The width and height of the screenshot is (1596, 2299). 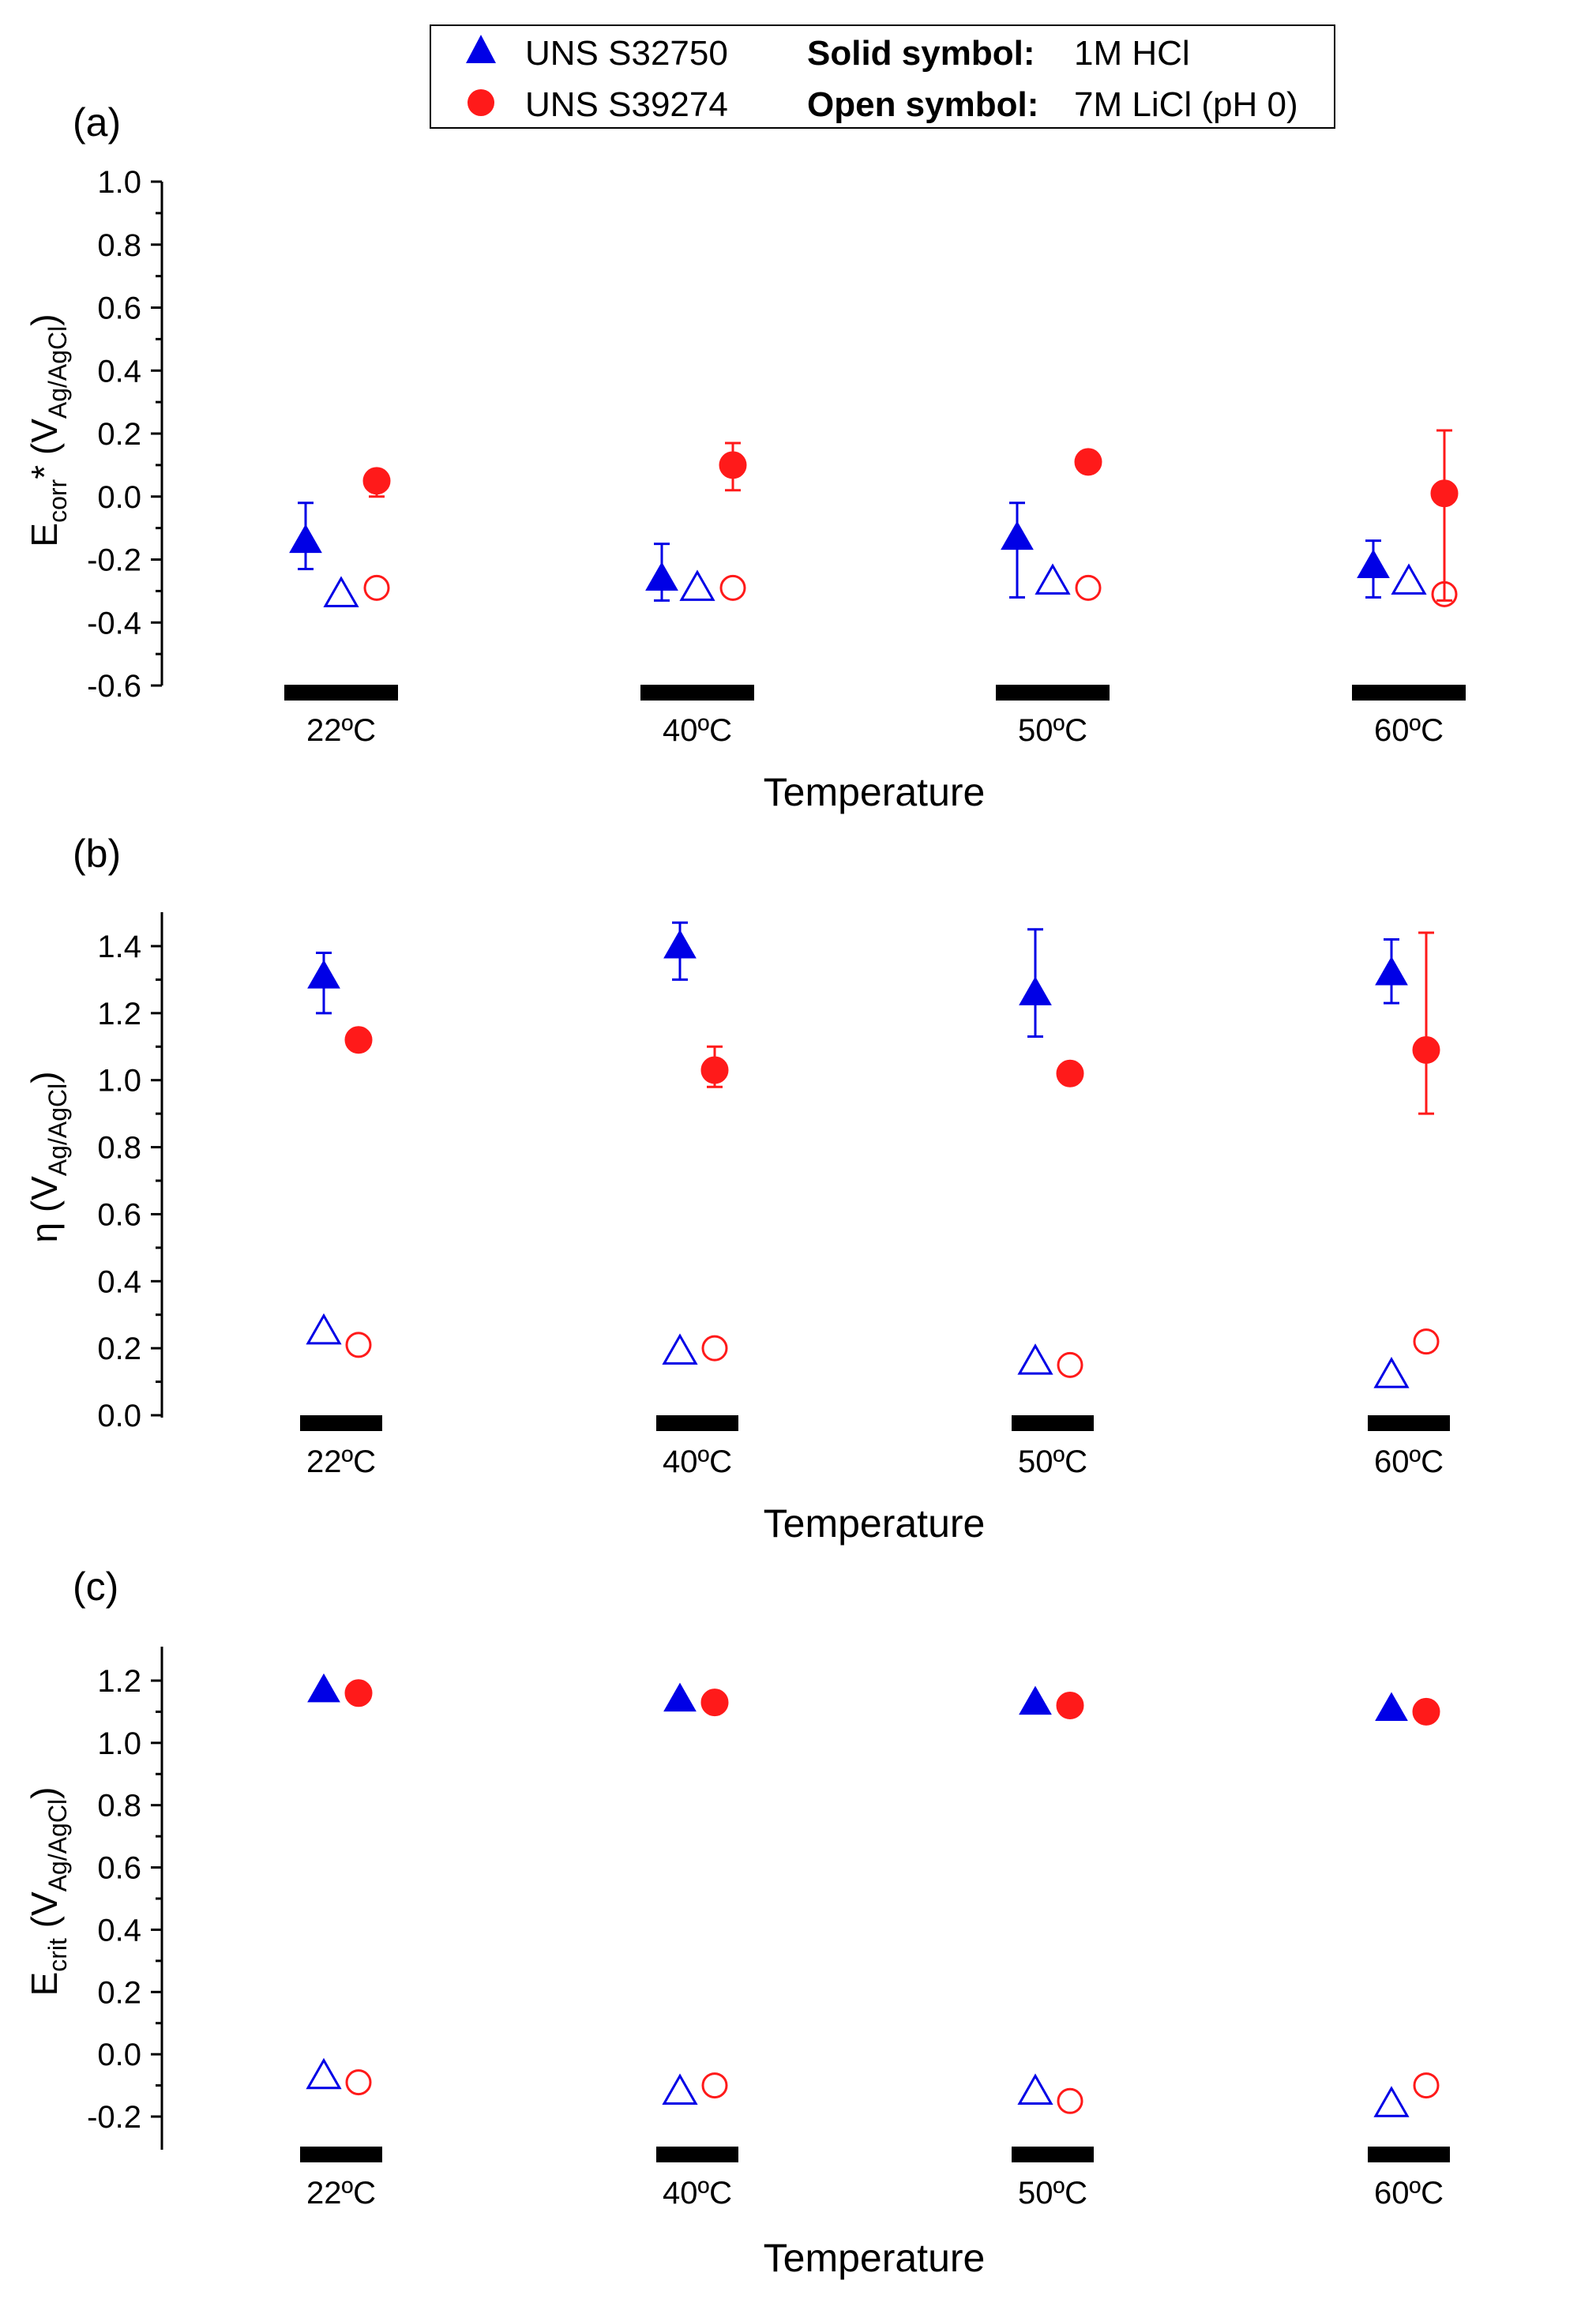 I want to click on panel-a-ylabel-sub: corr, so click(x=58, y=500).